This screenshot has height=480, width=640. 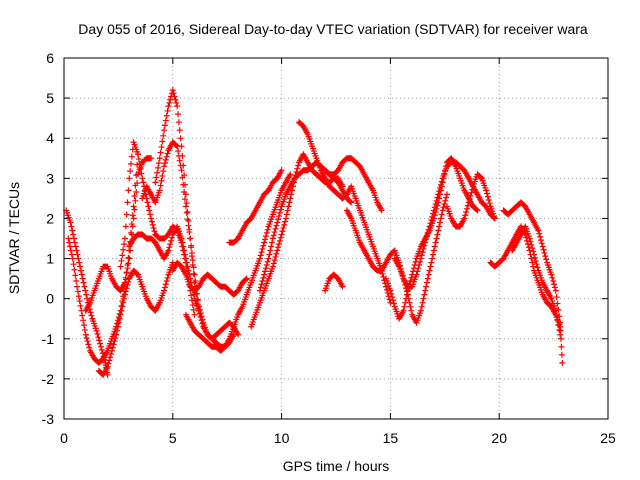 What do you see at coordinates (118, 234) in the screenshot?
I see `series-arc3` at bounding box center [118, 234].